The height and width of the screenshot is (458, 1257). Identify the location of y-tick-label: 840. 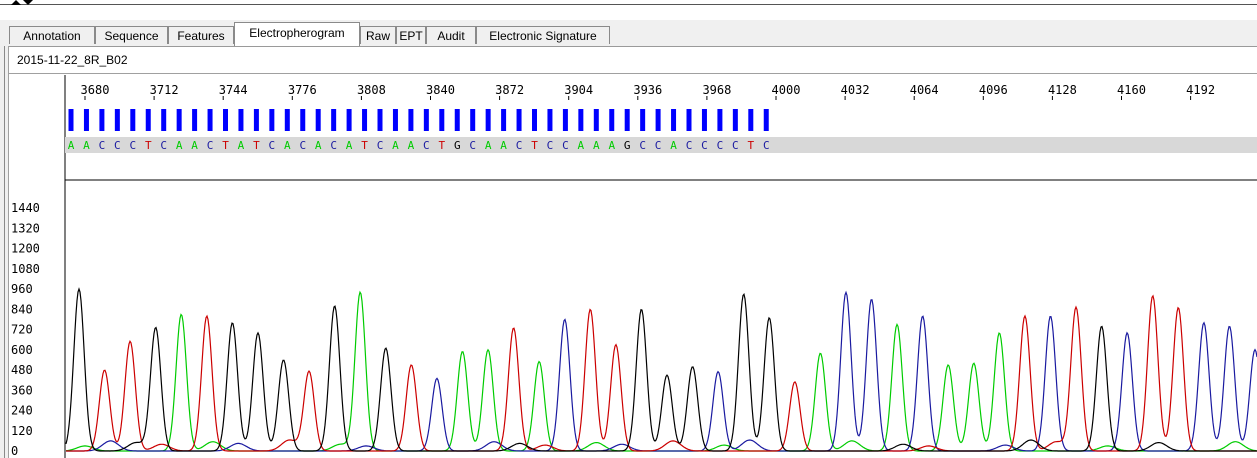
(22, 309).